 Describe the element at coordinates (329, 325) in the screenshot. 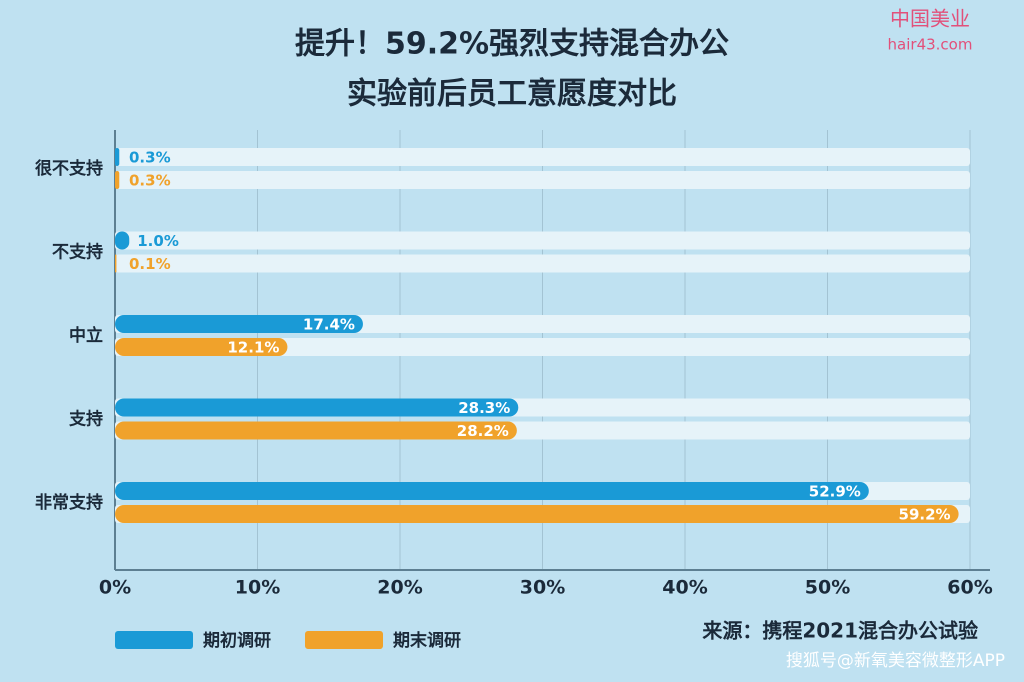

I see `value-label: 17.4%` at that location.